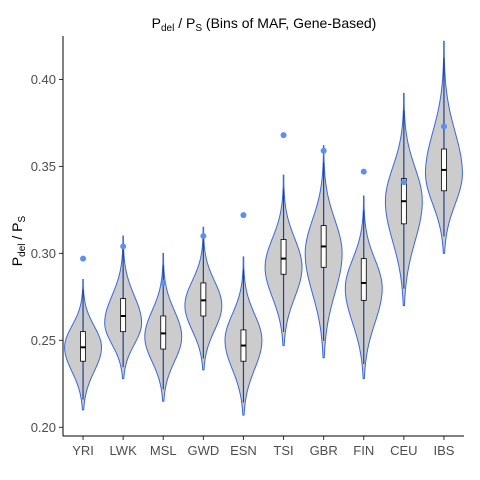 The image size is (480, 480). Describe the element at coordinates (203, 450) in the screenshot. I see `x-category-label: GWD` at that location.